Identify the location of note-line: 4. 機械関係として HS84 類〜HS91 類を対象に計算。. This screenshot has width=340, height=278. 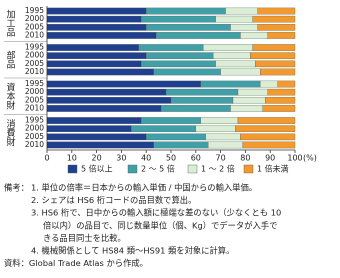
(132, 251).